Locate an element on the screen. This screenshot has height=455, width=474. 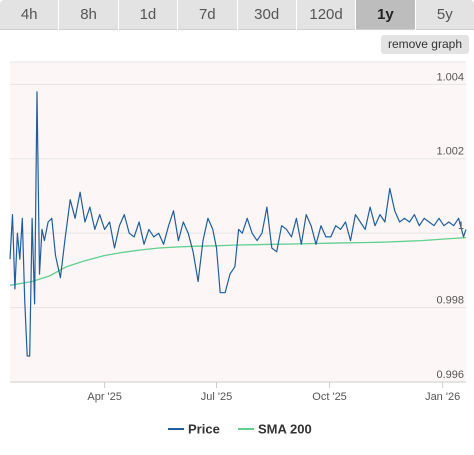
range-tab-7d: 7d is located at coordinates (207, 15).